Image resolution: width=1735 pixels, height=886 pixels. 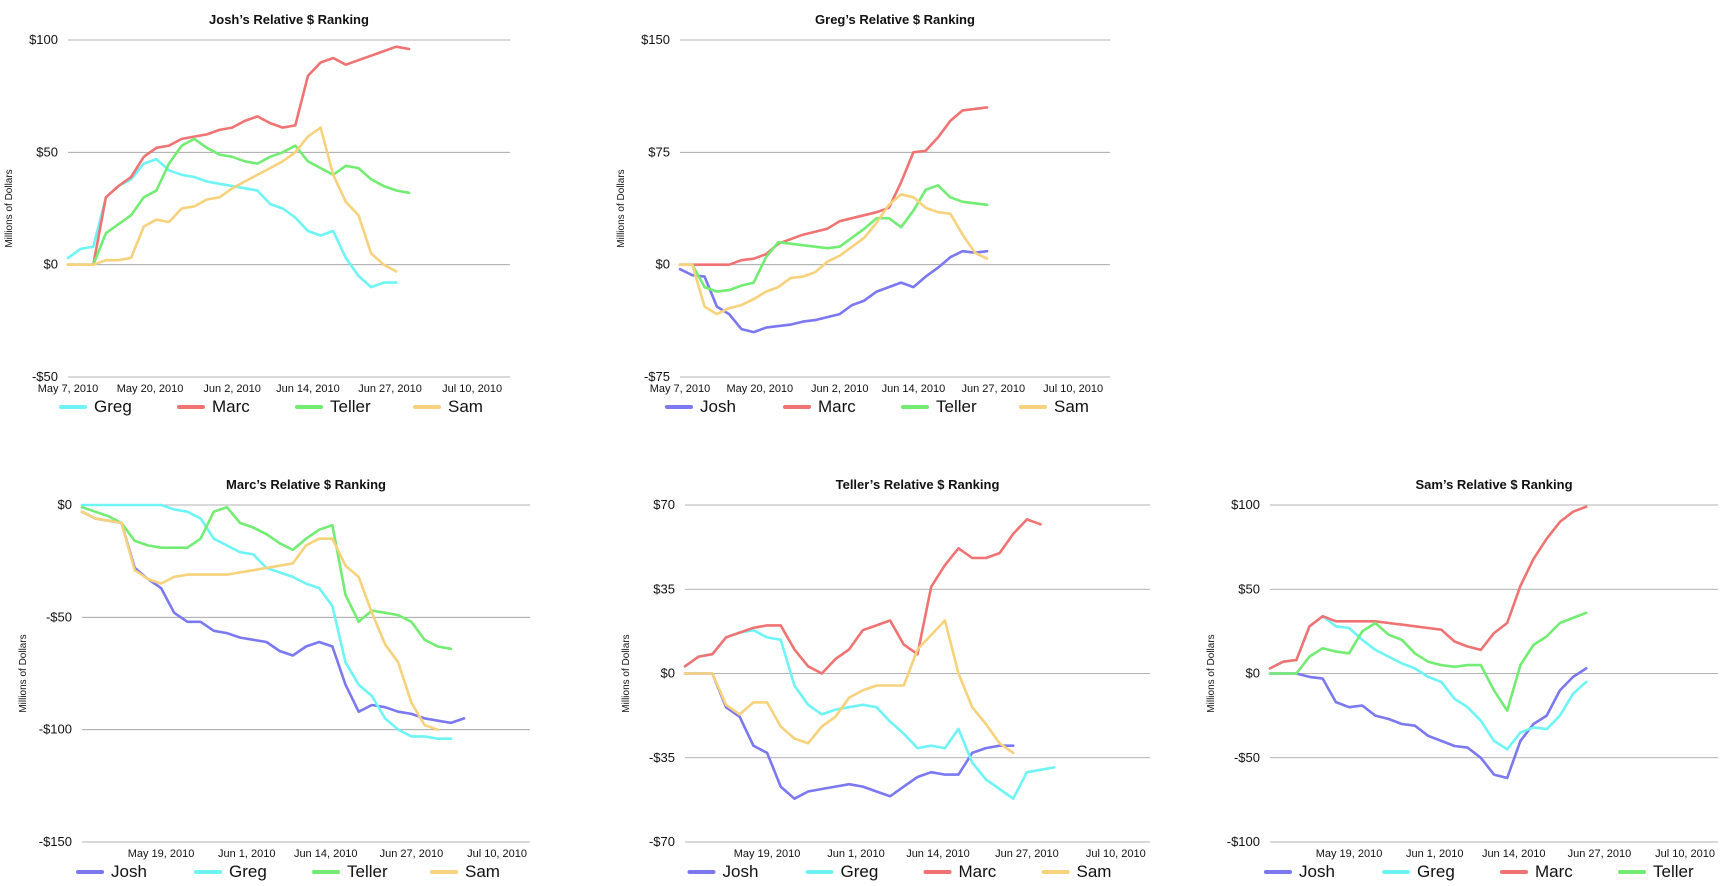 What do you see at coordinates (150, 389) in the screenshot?
I see `x-tick-label: May 20, 2010` at bounding box center [150, 389].